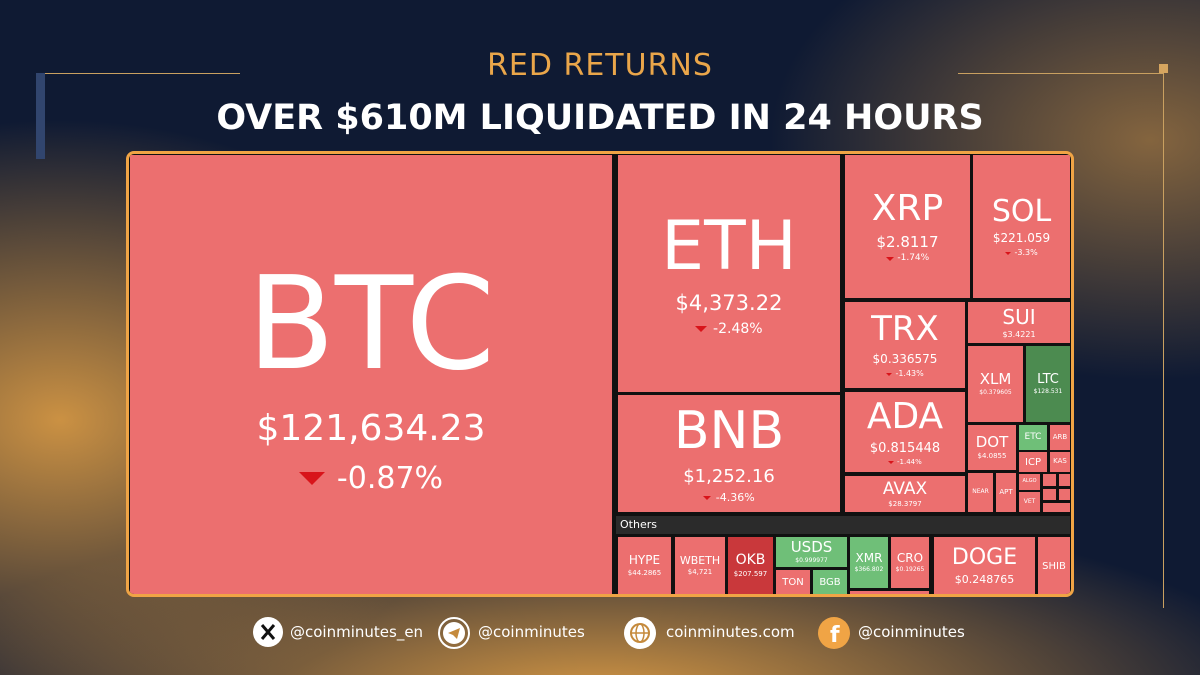 The height and width of the screenshot is (675, 1200). I want to click on coin-symbol: ADA, so click(905, 417).